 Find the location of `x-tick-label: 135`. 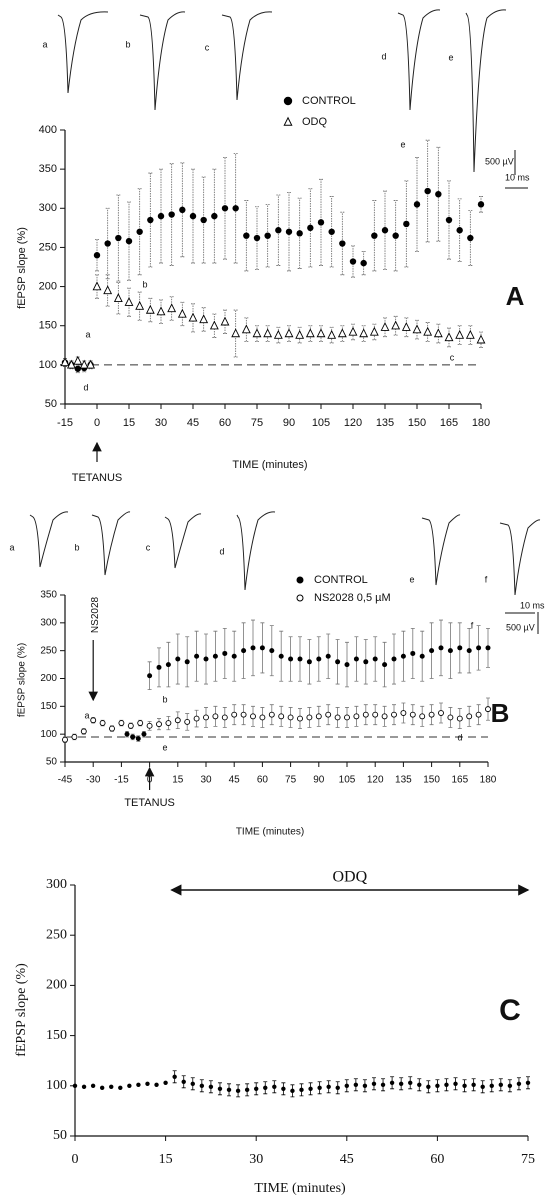

x-tick-label: 135 is located at coordinates (385, 423).